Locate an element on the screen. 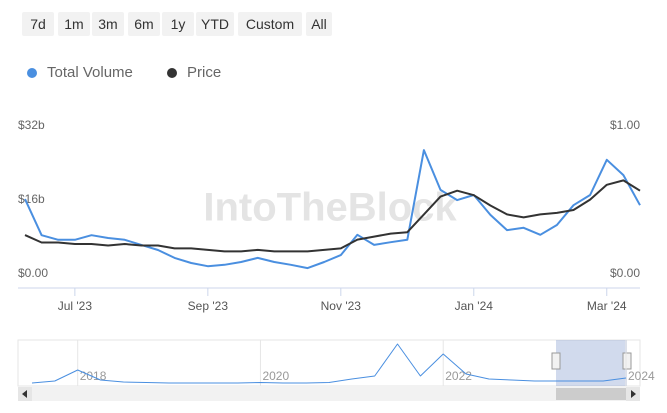  y2-tick-label: $0.00 is located at coordinates (625, 273).